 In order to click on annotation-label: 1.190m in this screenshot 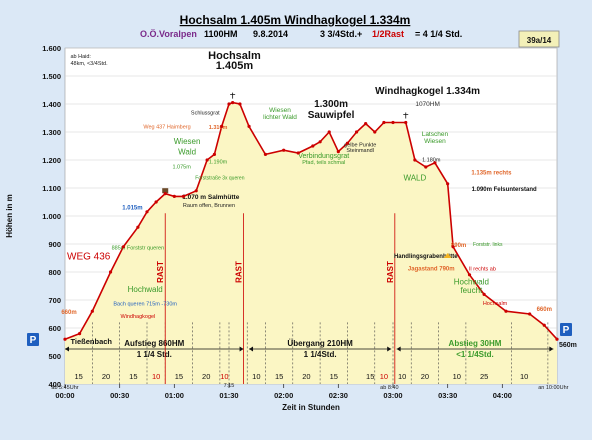, I will do `click(218, 162)`.